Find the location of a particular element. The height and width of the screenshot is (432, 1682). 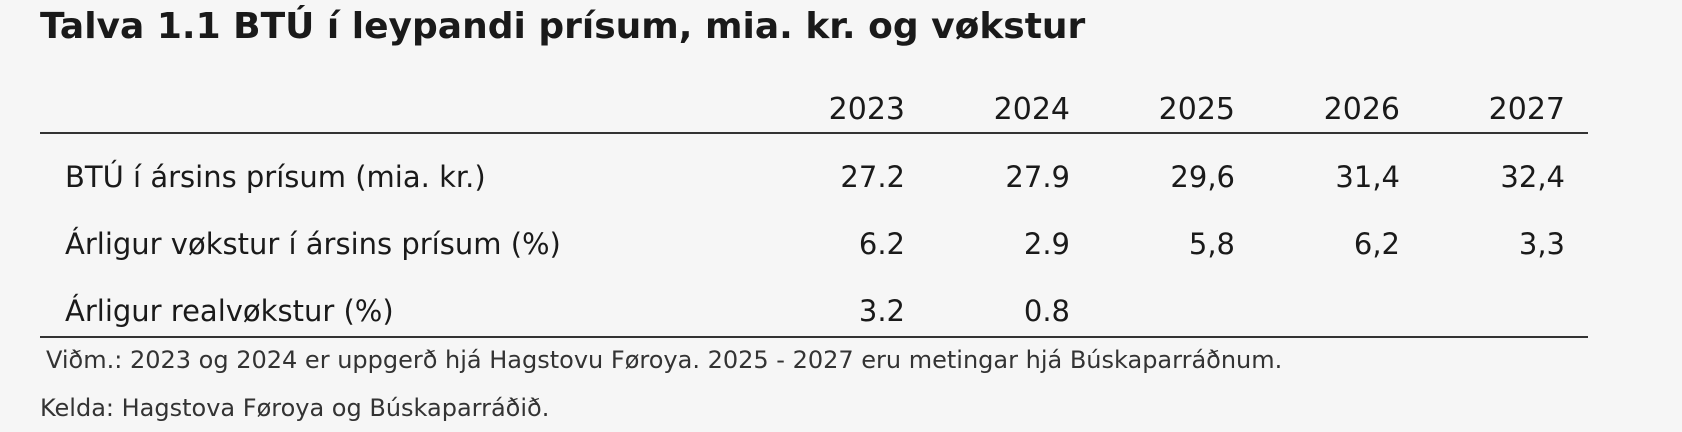

row-label: BTÚ í ársins prísum (mia. kr.) is located at coordinates (275, 177).